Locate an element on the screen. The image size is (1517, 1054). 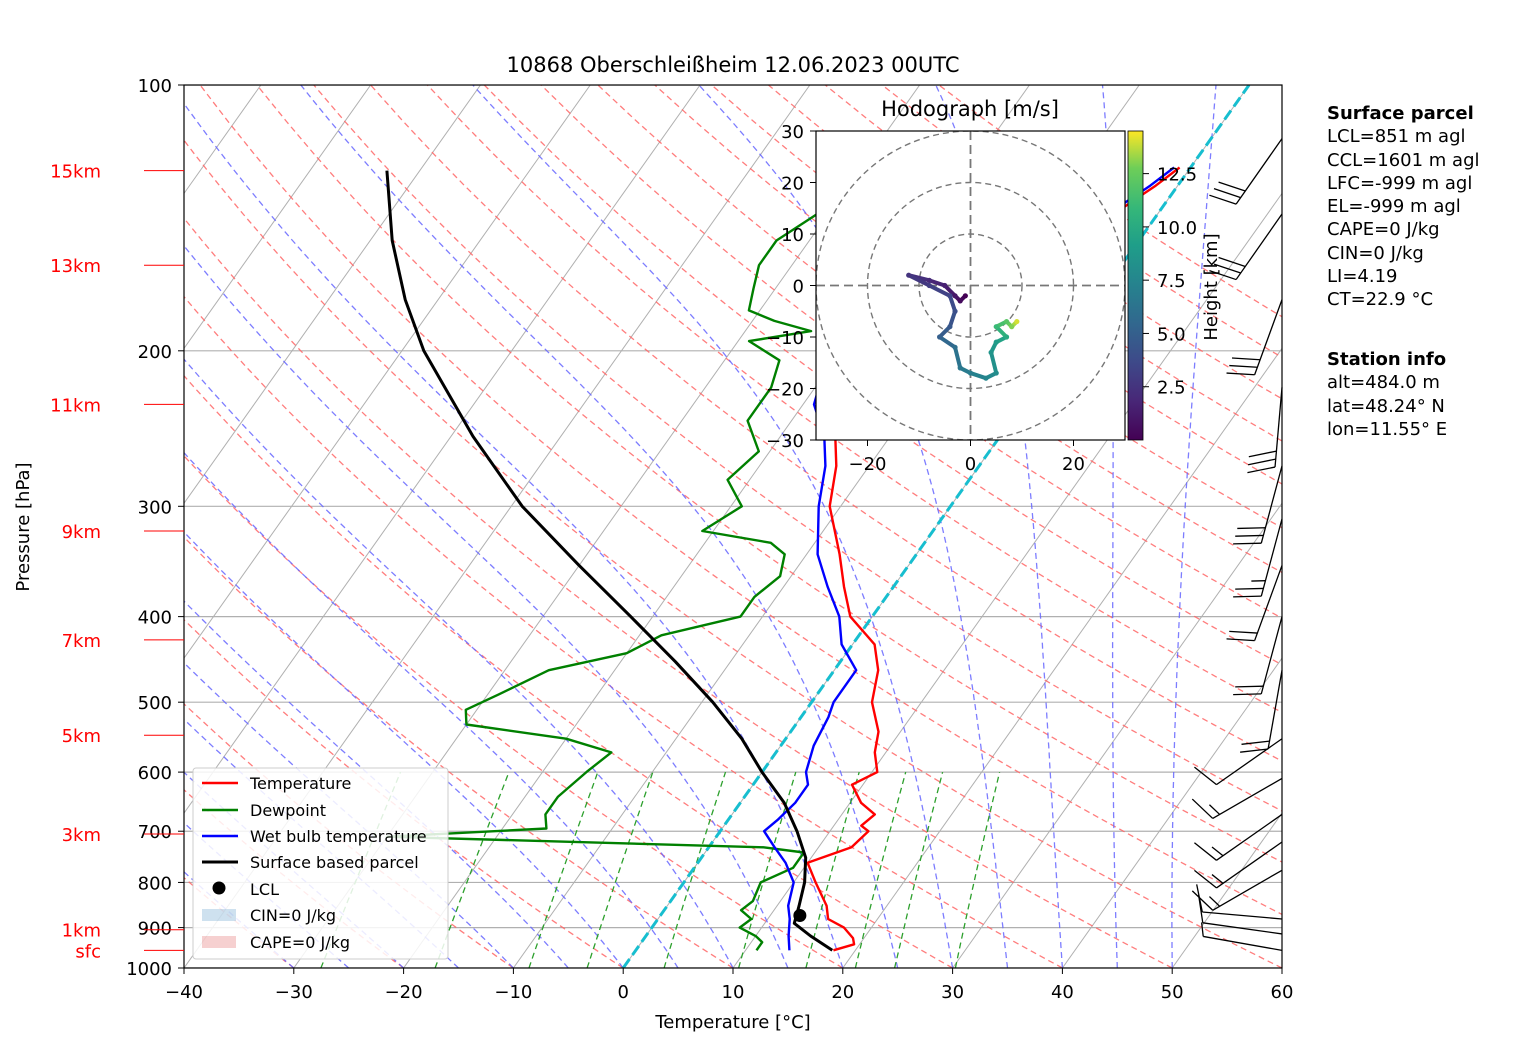
legend-parcel-label: Surface based parcel is located at coordinates (334, 862).